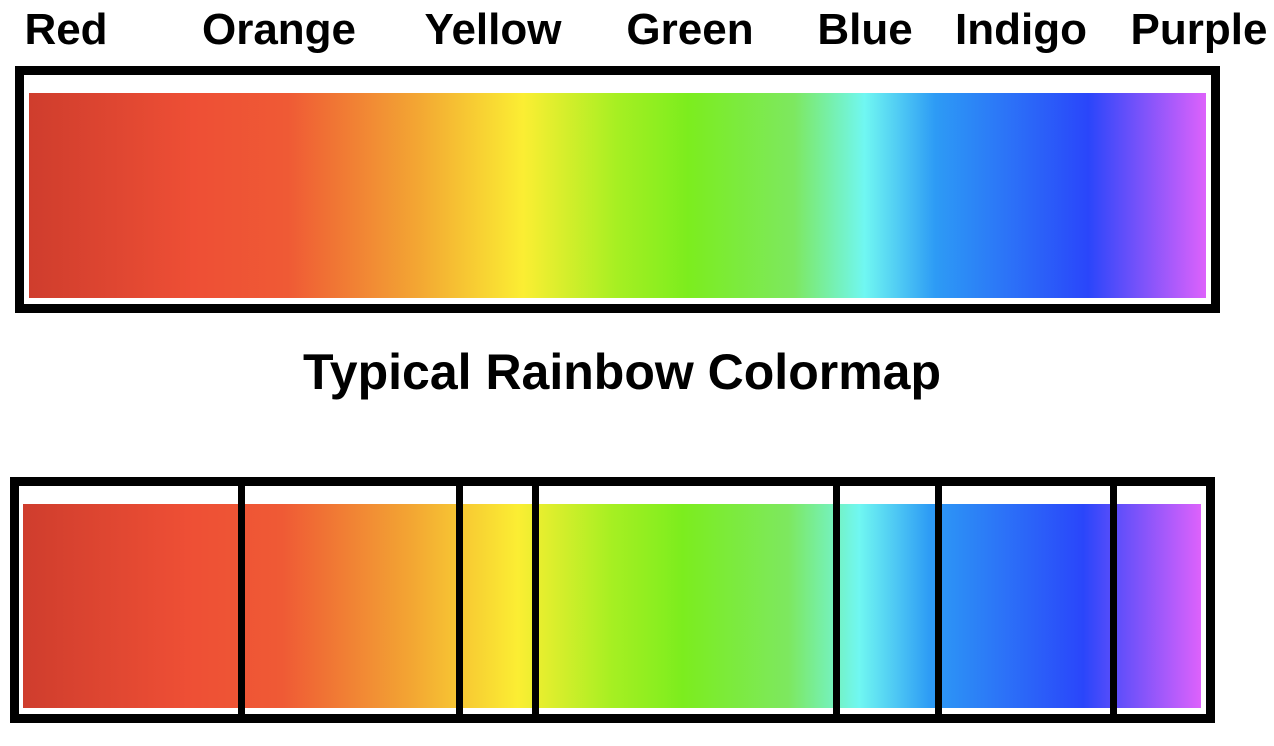  I want to click on label-indigo: Indigo, so click(1021, 29).